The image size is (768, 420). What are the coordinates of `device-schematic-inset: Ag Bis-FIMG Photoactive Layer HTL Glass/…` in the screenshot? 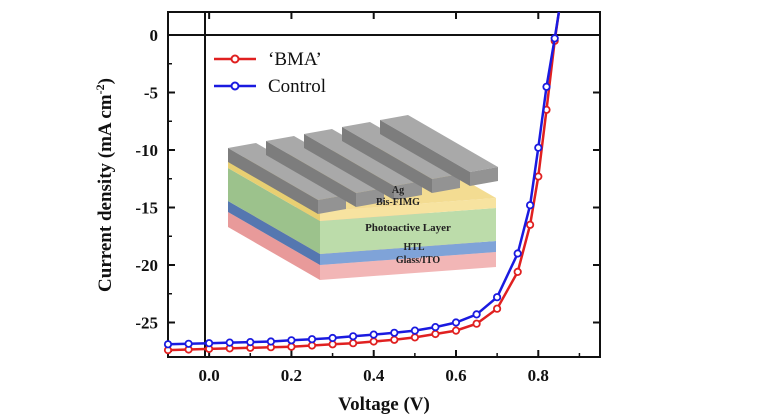 It's located at (363, 197).